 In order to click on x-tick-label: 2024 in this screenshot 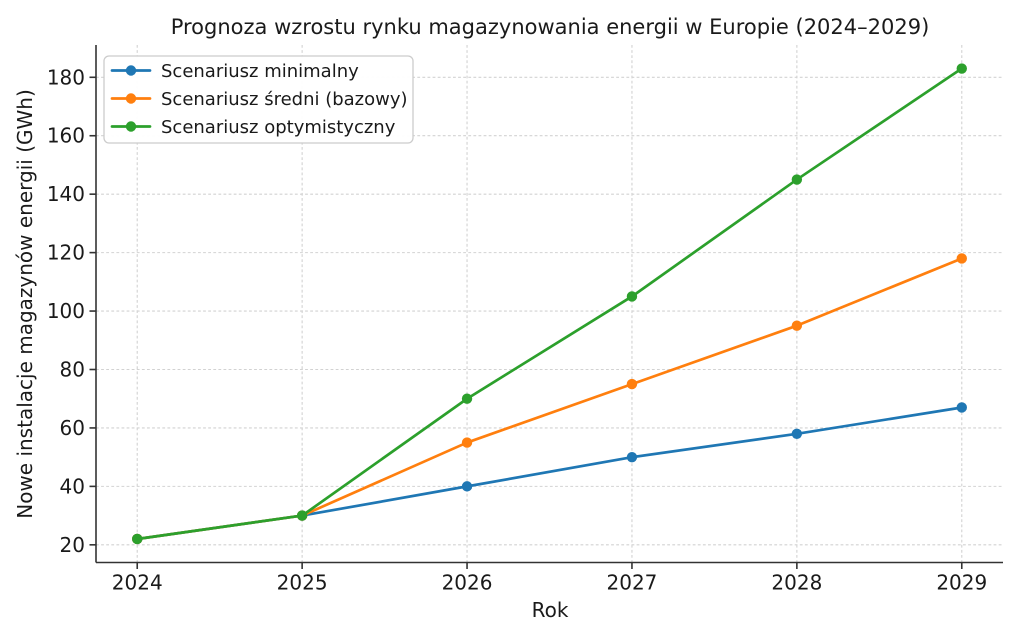, I will do `click(137, 583)`.